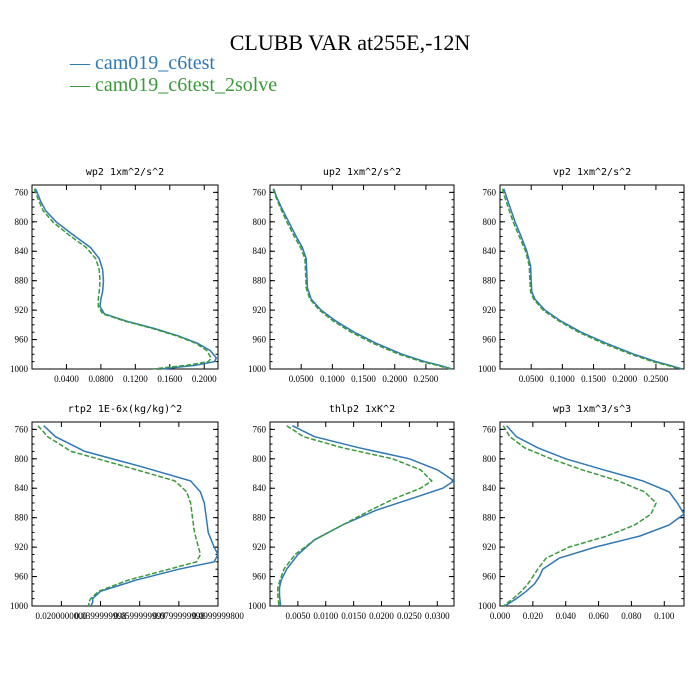 The height and width of the screenshot is (700, 700). What do you see at coordinates (381, 616) in the screenshot?
I see `x-tick-label: 0.0200` at bounding box center [381, 616].